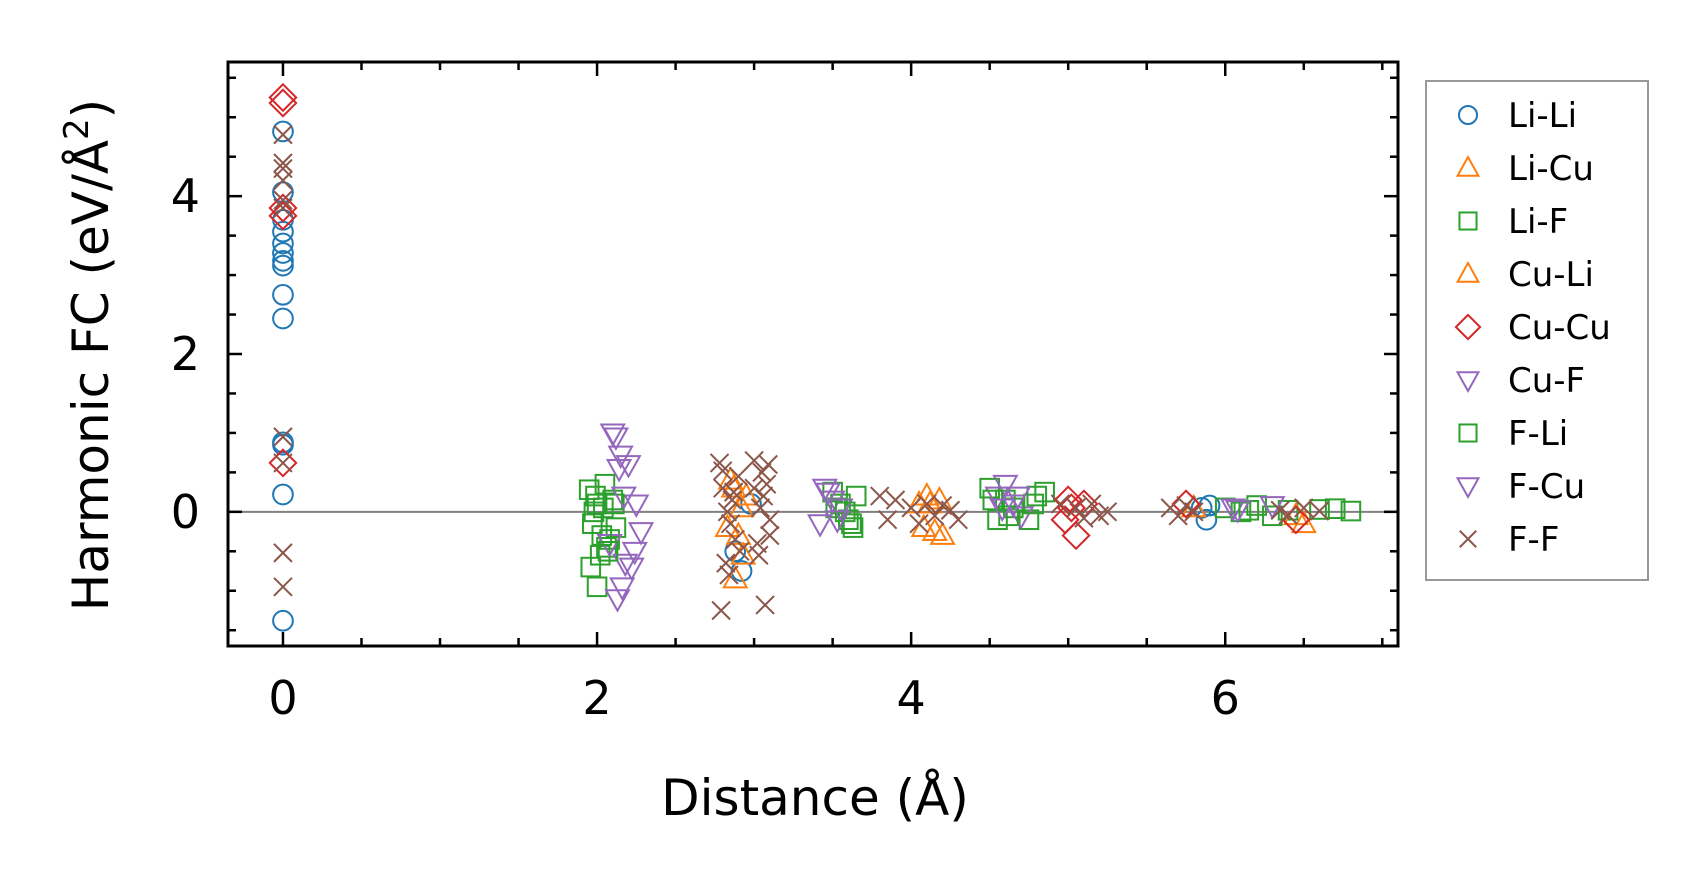 This screenshot has width=1686, height=883. What do you see at coordinates (1546, 487) in the screenshot?
I see `legend-label: F-Cu` at bounding box center [1546, 487].